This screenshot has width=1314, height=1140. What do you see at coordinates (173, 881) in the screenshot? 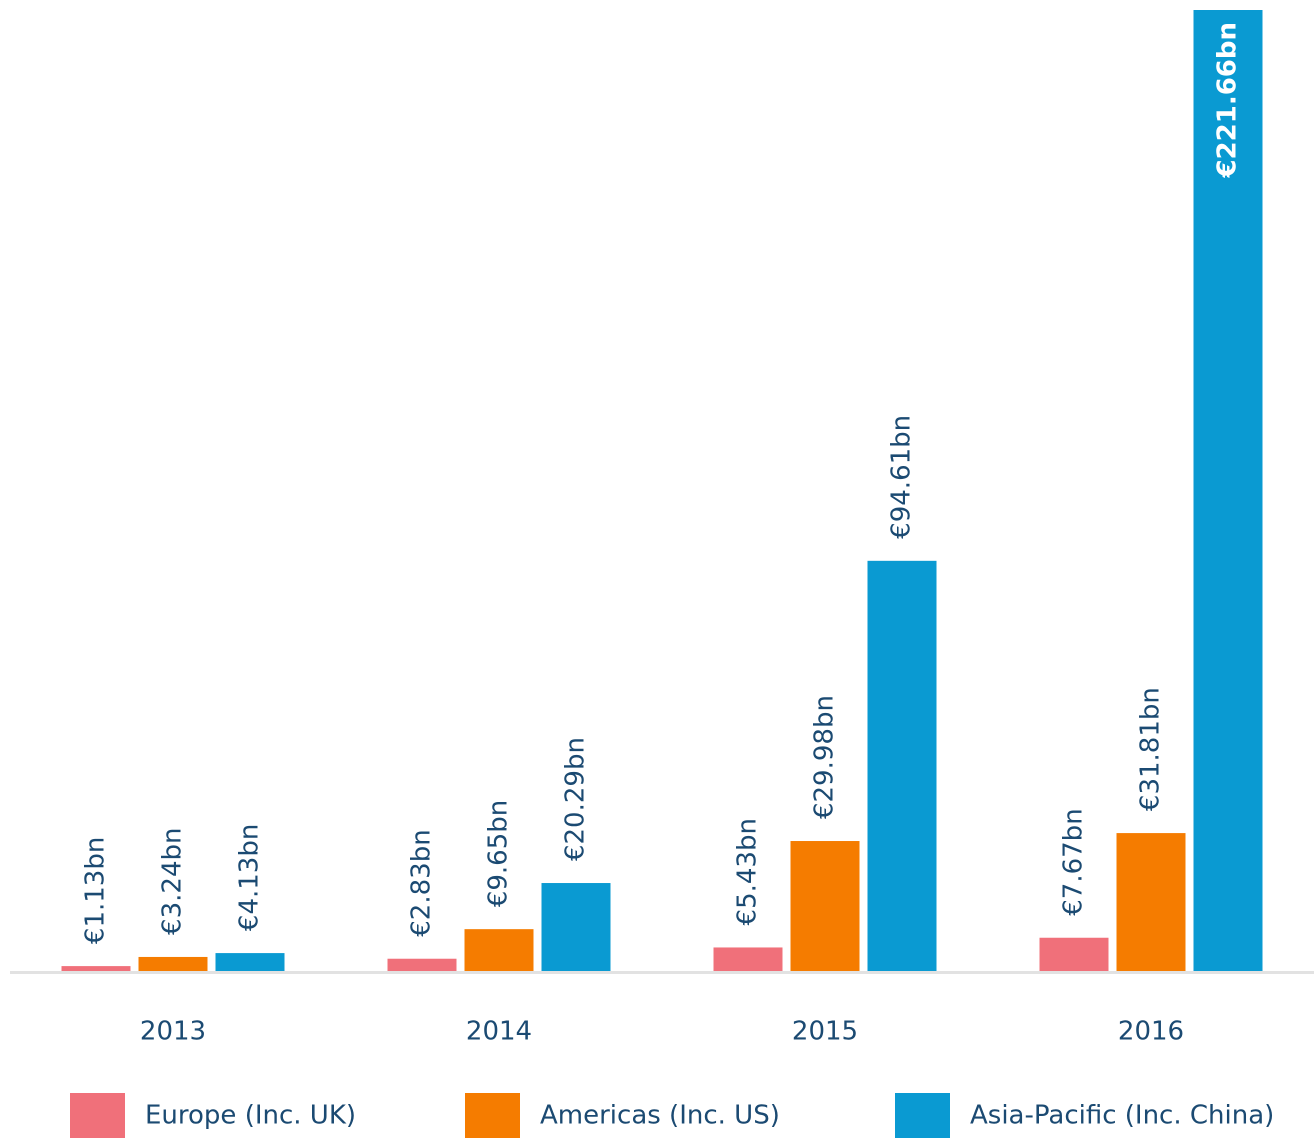
I see `data-label: €3.24bn` at bounding box center [173, 881].